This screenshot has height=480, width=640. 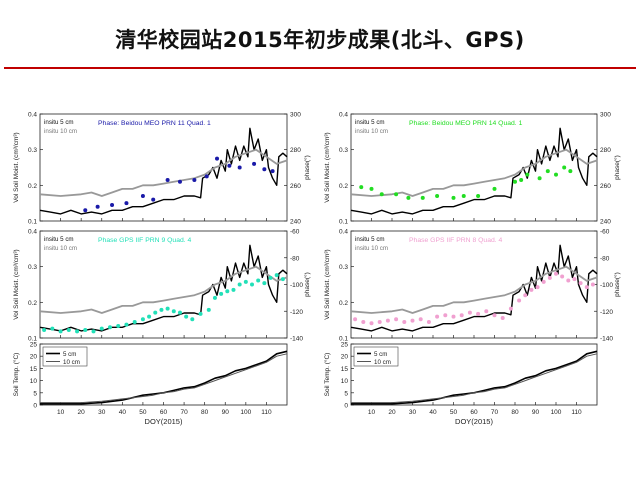 I want to click on y-right-tick-label: 280, so click(x=295, y=150).